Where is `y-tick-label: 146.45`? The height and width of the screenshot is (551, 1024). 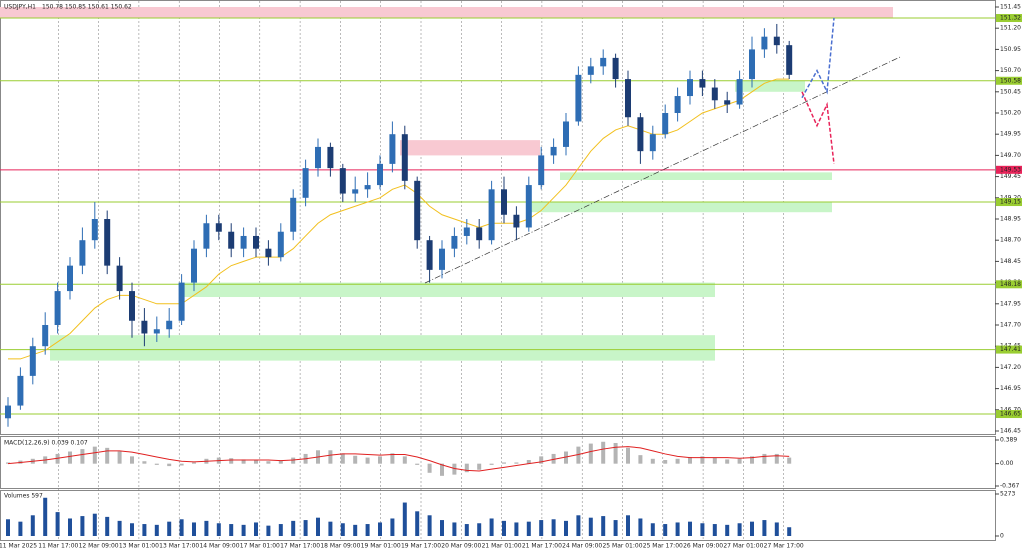 y-tick-label: 146.45 is located at coordinates (1010, 431).